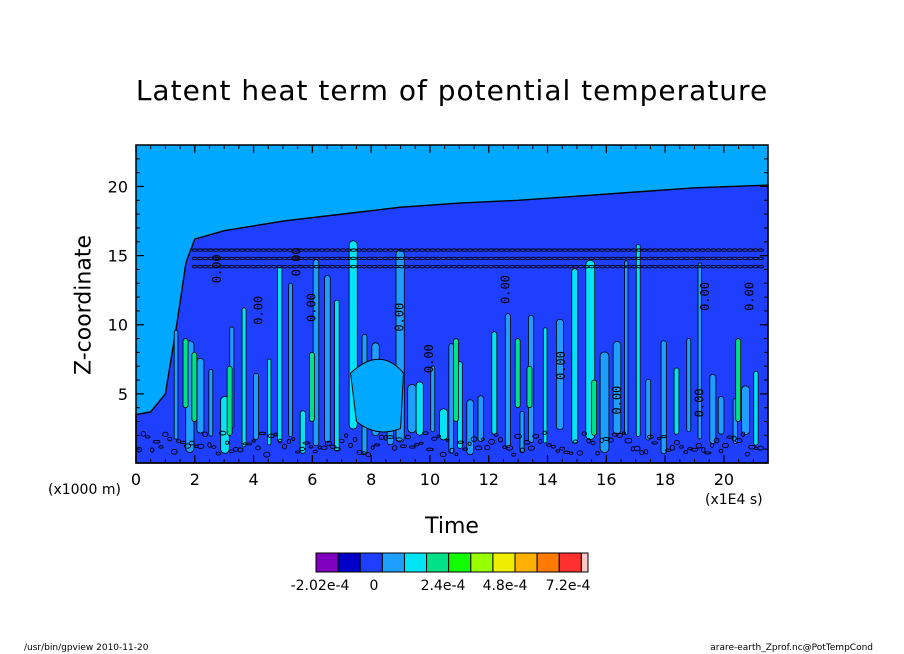  Describe the element at coordinates (118, 186) in the screenshot. I see `y-tick-label: 20` at that location.